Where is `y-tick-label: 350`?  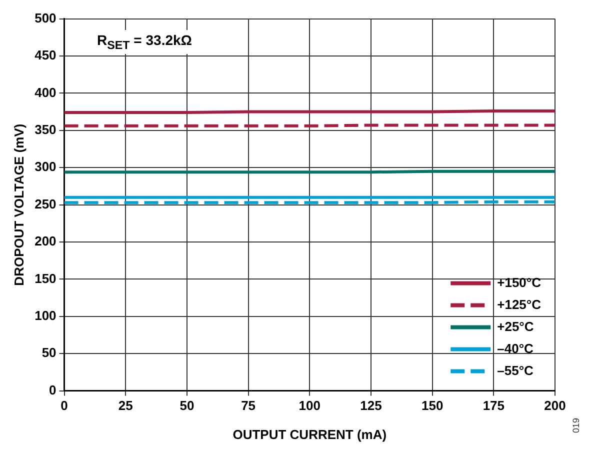
y-tick-label: 350 is located at coordinates (45, 129).